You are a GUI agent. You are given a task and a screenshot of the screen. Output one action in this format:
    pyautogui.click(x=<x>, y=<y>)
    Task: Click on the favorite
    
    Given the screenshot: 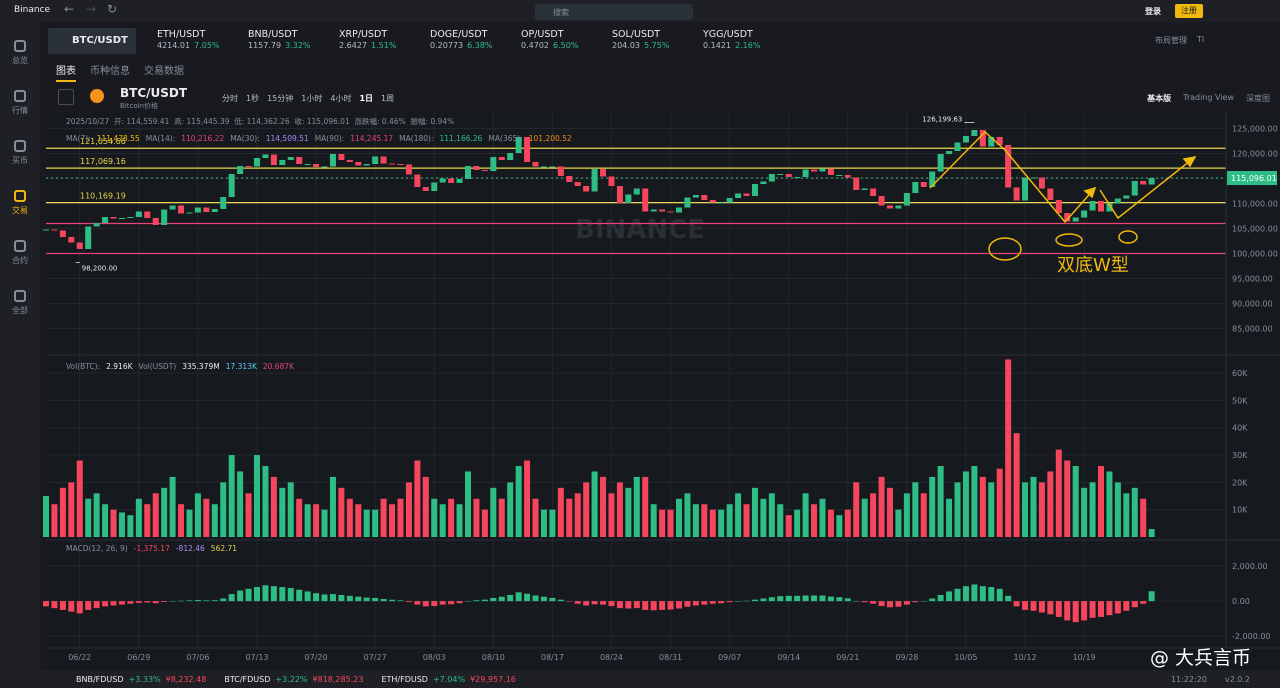 What is the action you would take?
    pyautogui.click(x=66, y=97)
    